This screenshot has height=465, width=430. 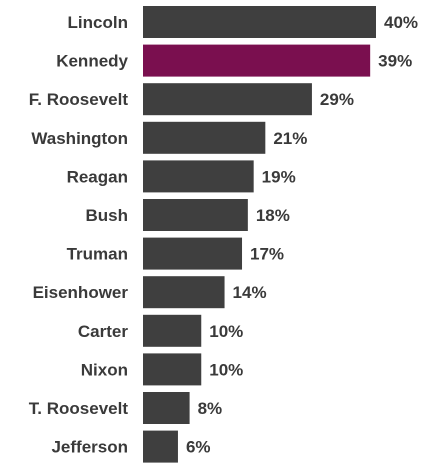 I want to click on category-label: Nixon, so click(x=104, y=369).